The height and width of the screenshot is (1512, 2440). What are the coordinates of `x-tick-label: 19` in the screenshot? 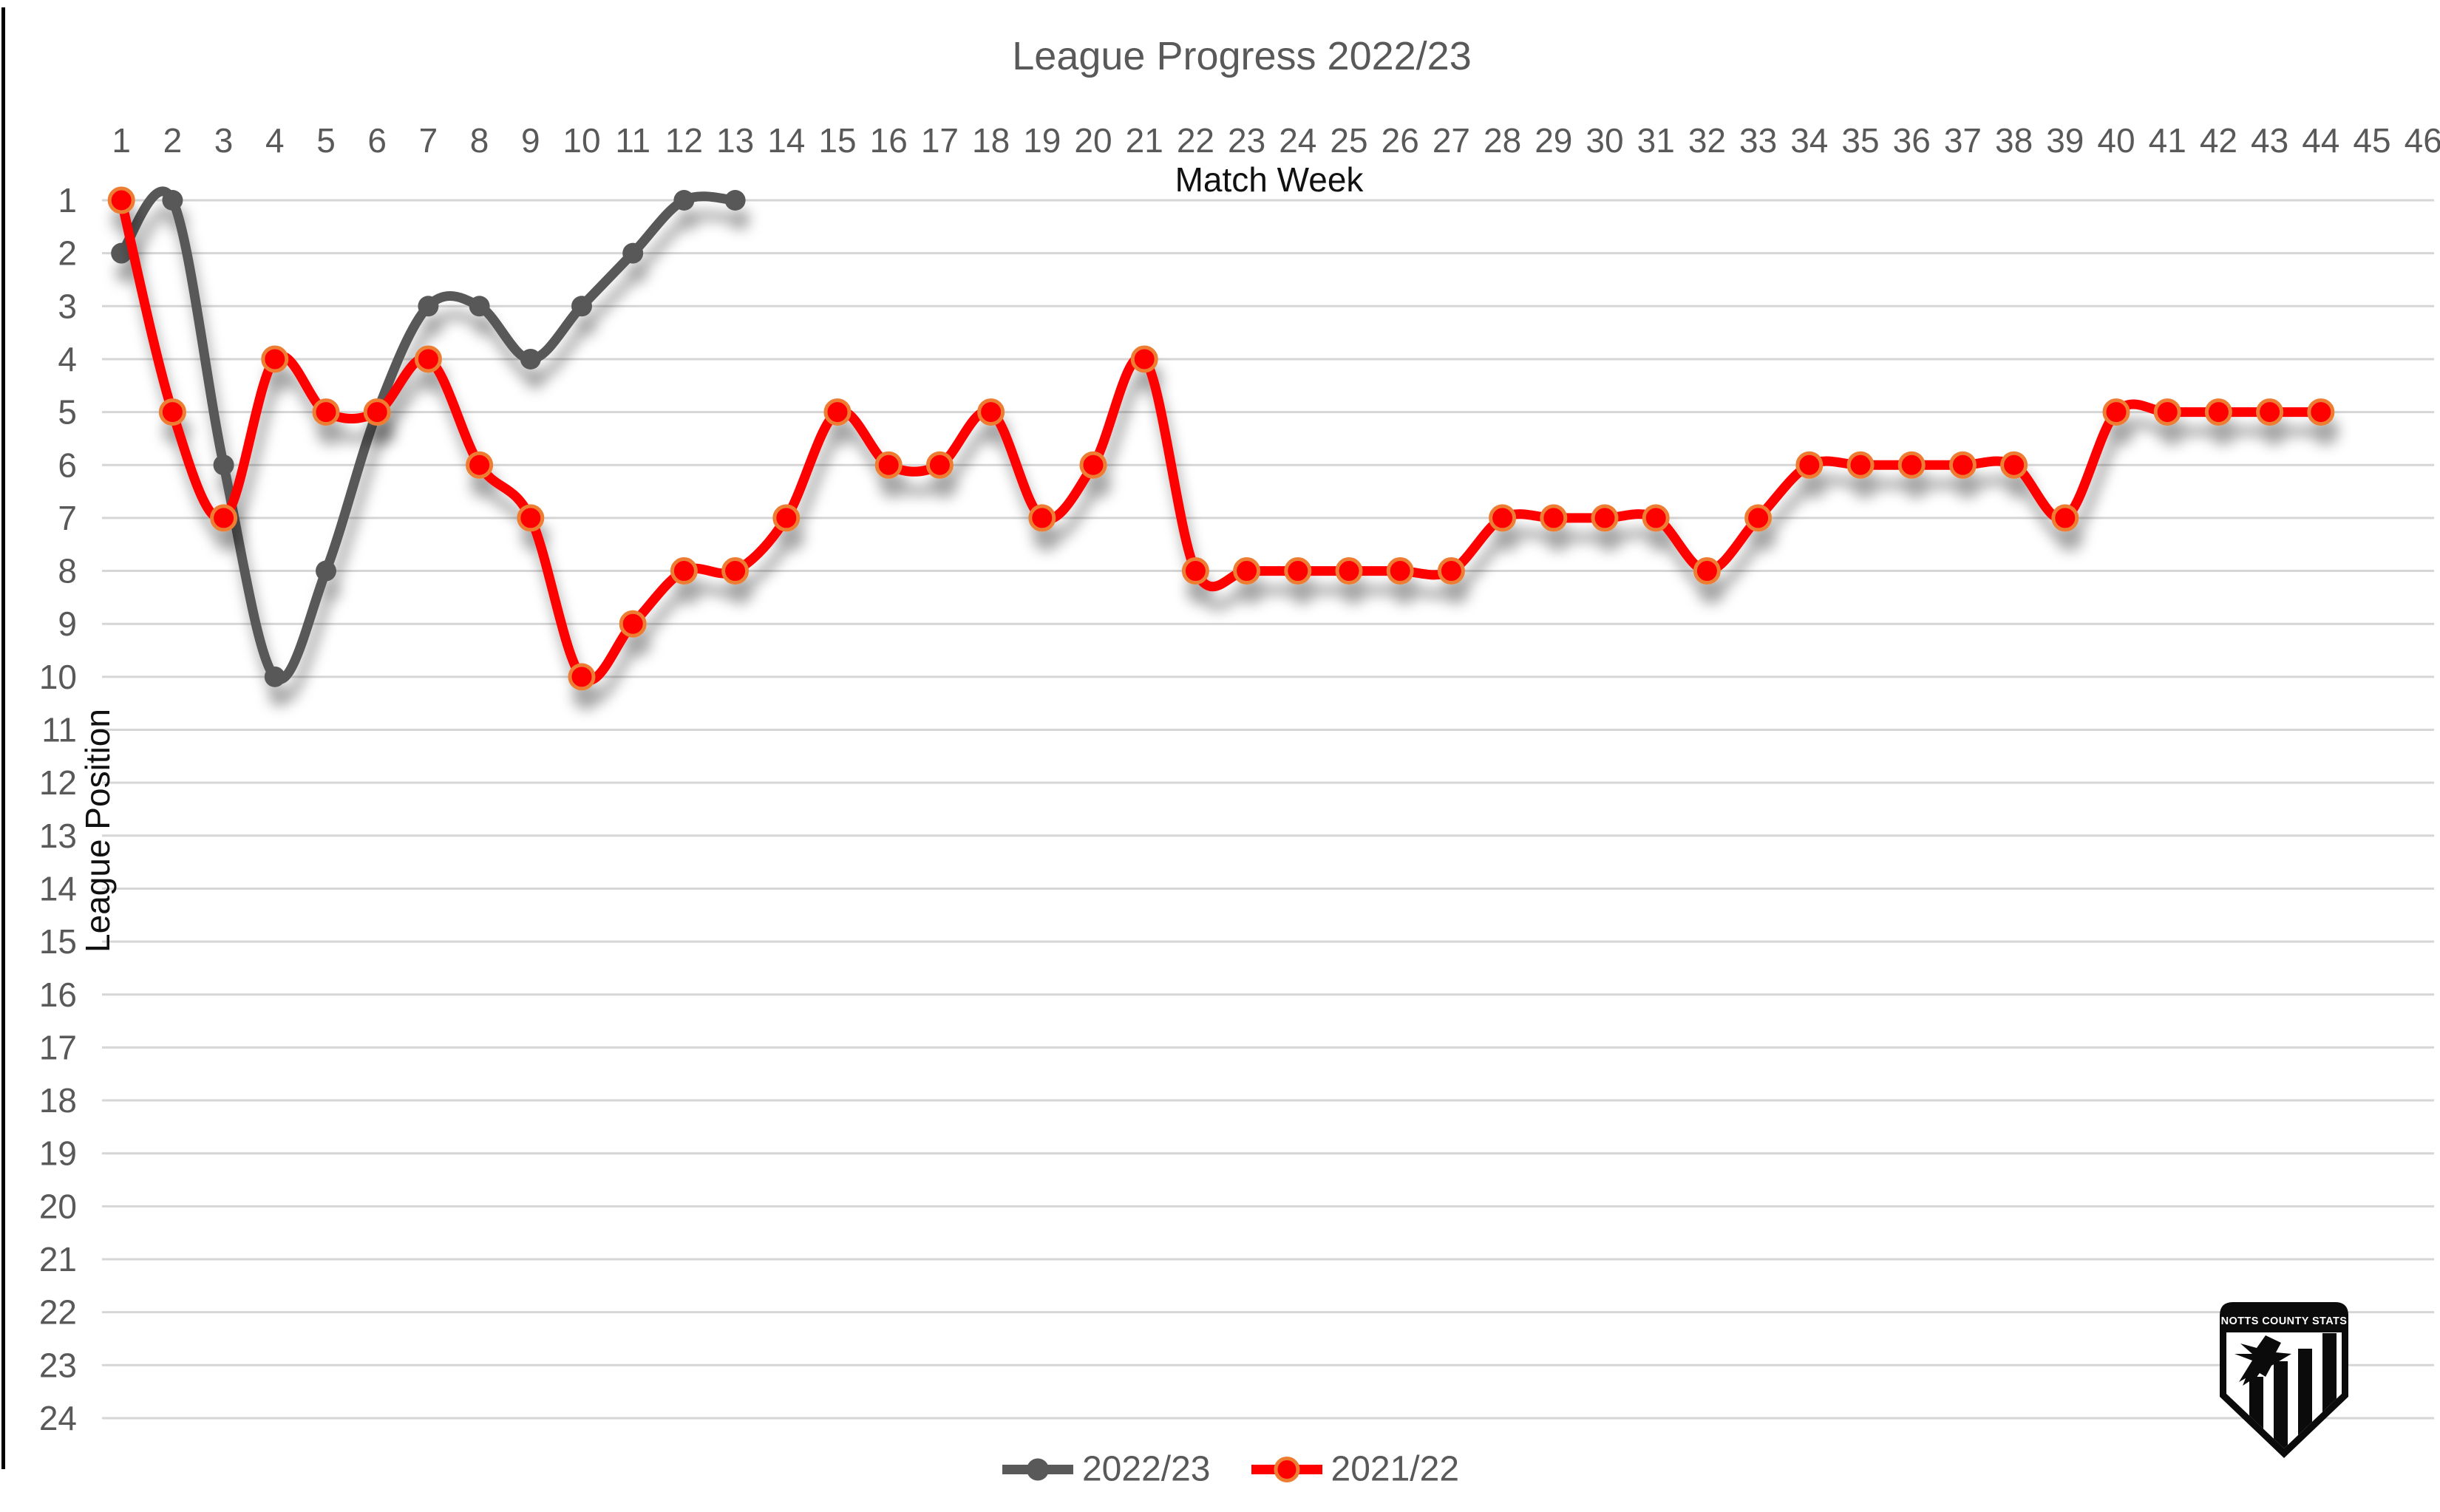 It's located at (1042, 140).